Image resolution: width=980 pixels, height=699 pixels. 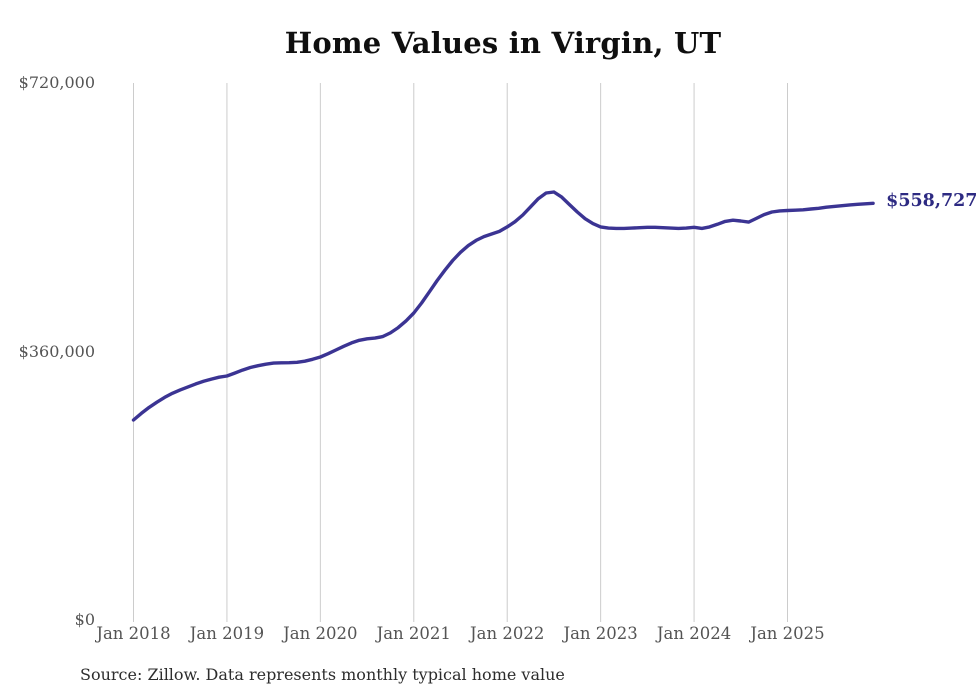 What do you see at coordinates (320, 633) in the screenshot?
I see `x-axis-tick-label: Jan 2020` at bounding box center [320, 633].